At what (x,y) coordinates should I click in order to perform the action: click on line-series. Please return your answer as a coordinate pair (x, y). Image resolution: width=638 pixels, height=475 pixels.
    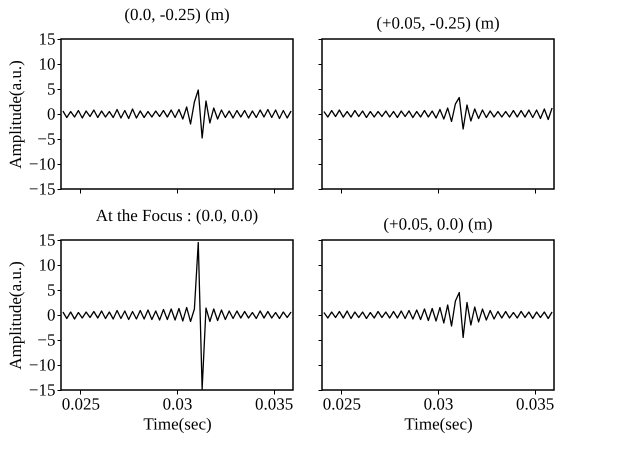
    Looking at the image, I should click on (177, 316).